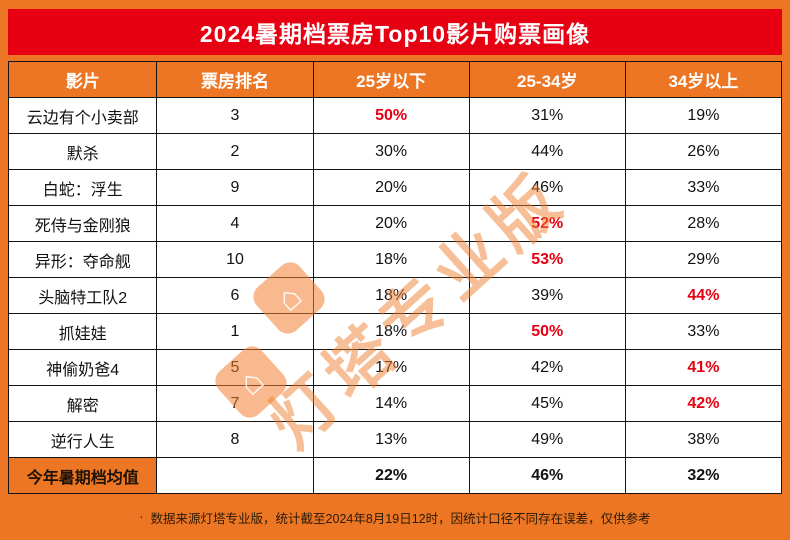 This screenshot has height=540, width=790. I want to click on header-row: 影片 票房排名 25岁以下 25-34岁 34岁以上, so click(395, 79).